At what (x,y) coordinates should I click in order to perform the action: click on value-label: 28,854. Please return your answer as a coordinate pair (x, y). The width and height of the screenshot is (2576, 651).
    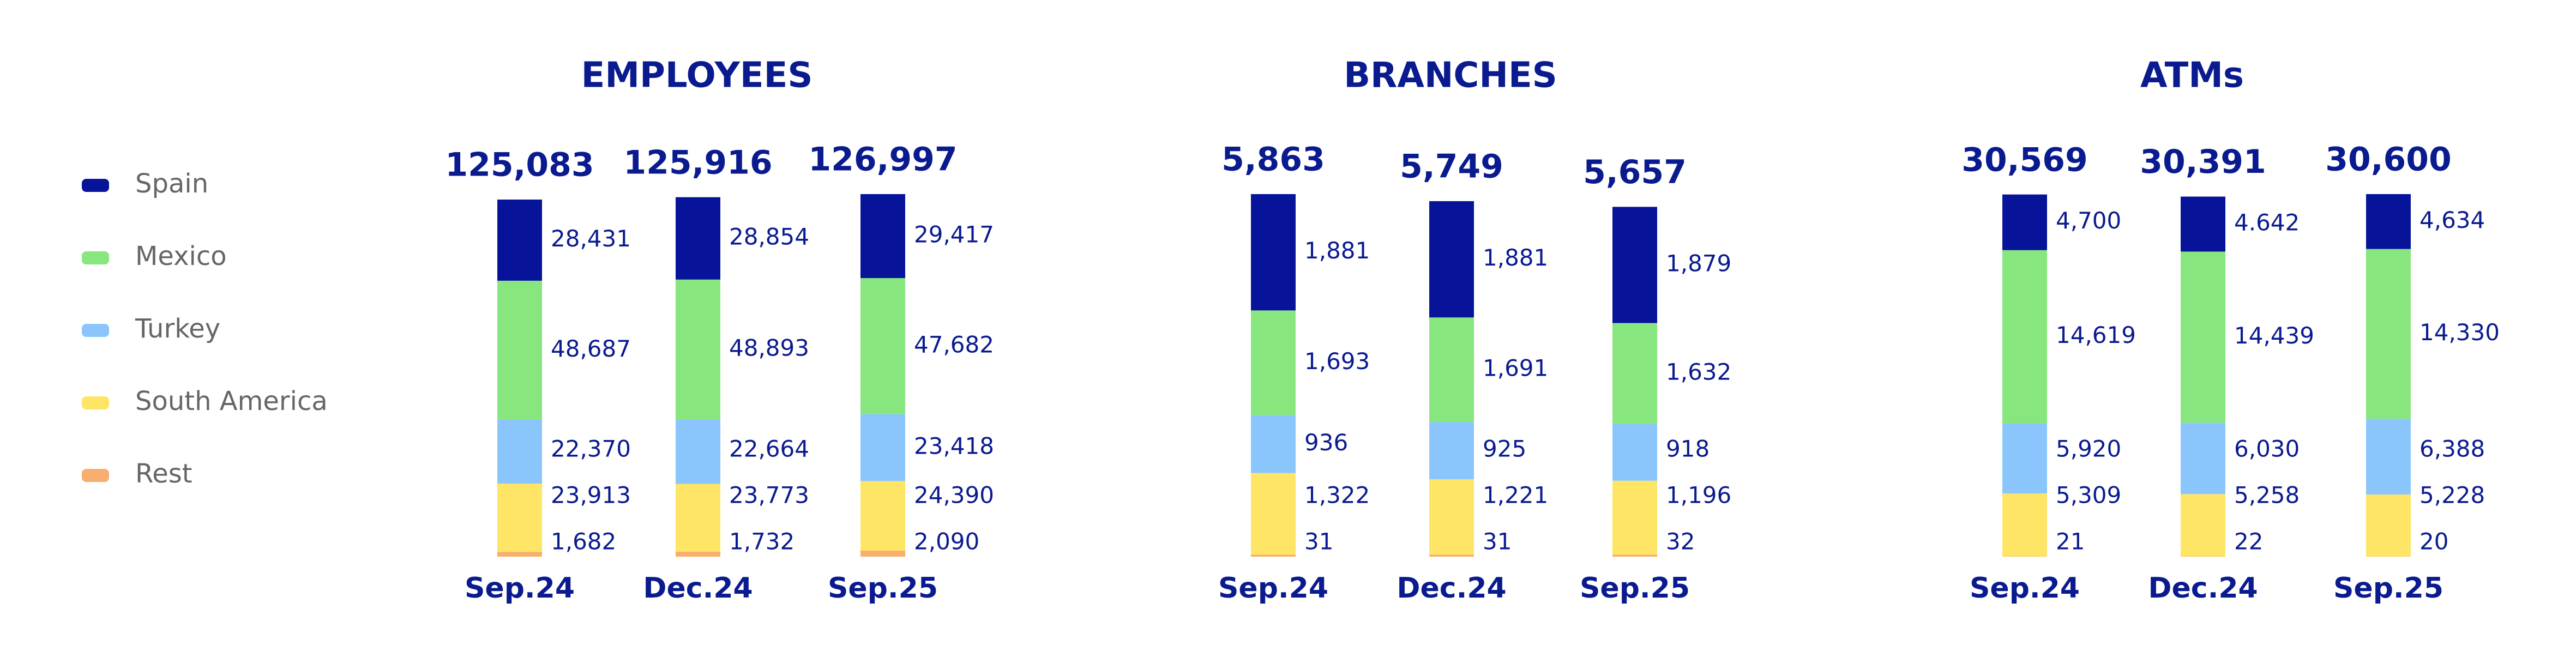
    Looking at the image, I should click on (769, 237).